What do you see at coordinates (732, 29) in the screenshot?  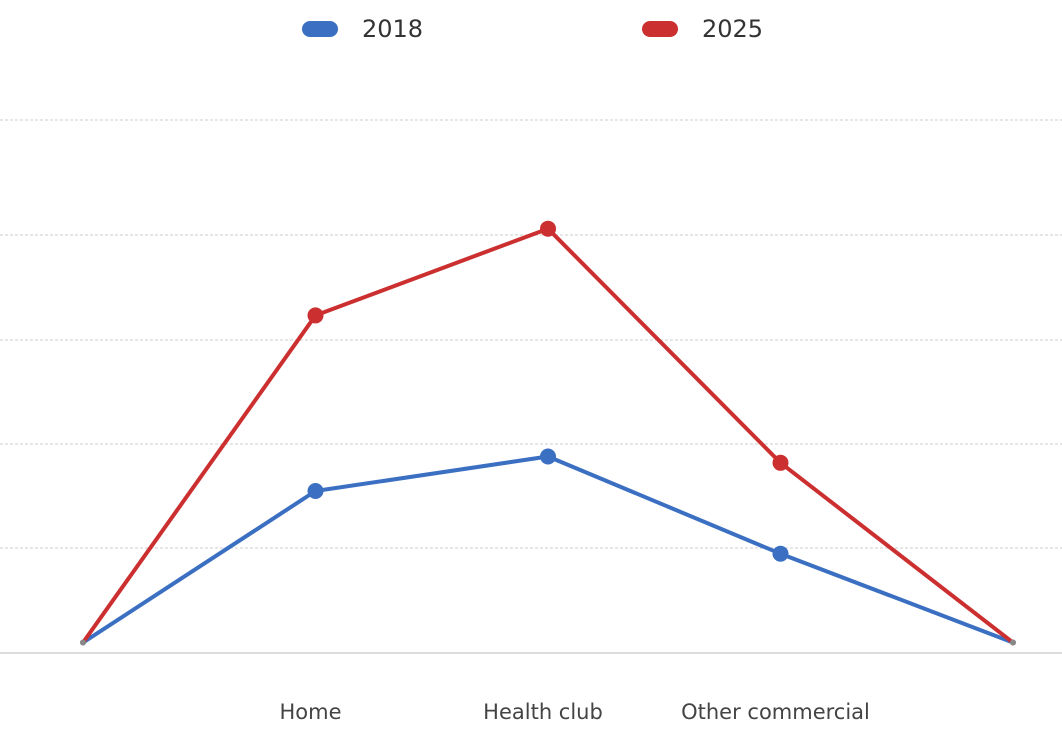 I see `legend-label-2025: 2025` at bounding box center [732, 29].